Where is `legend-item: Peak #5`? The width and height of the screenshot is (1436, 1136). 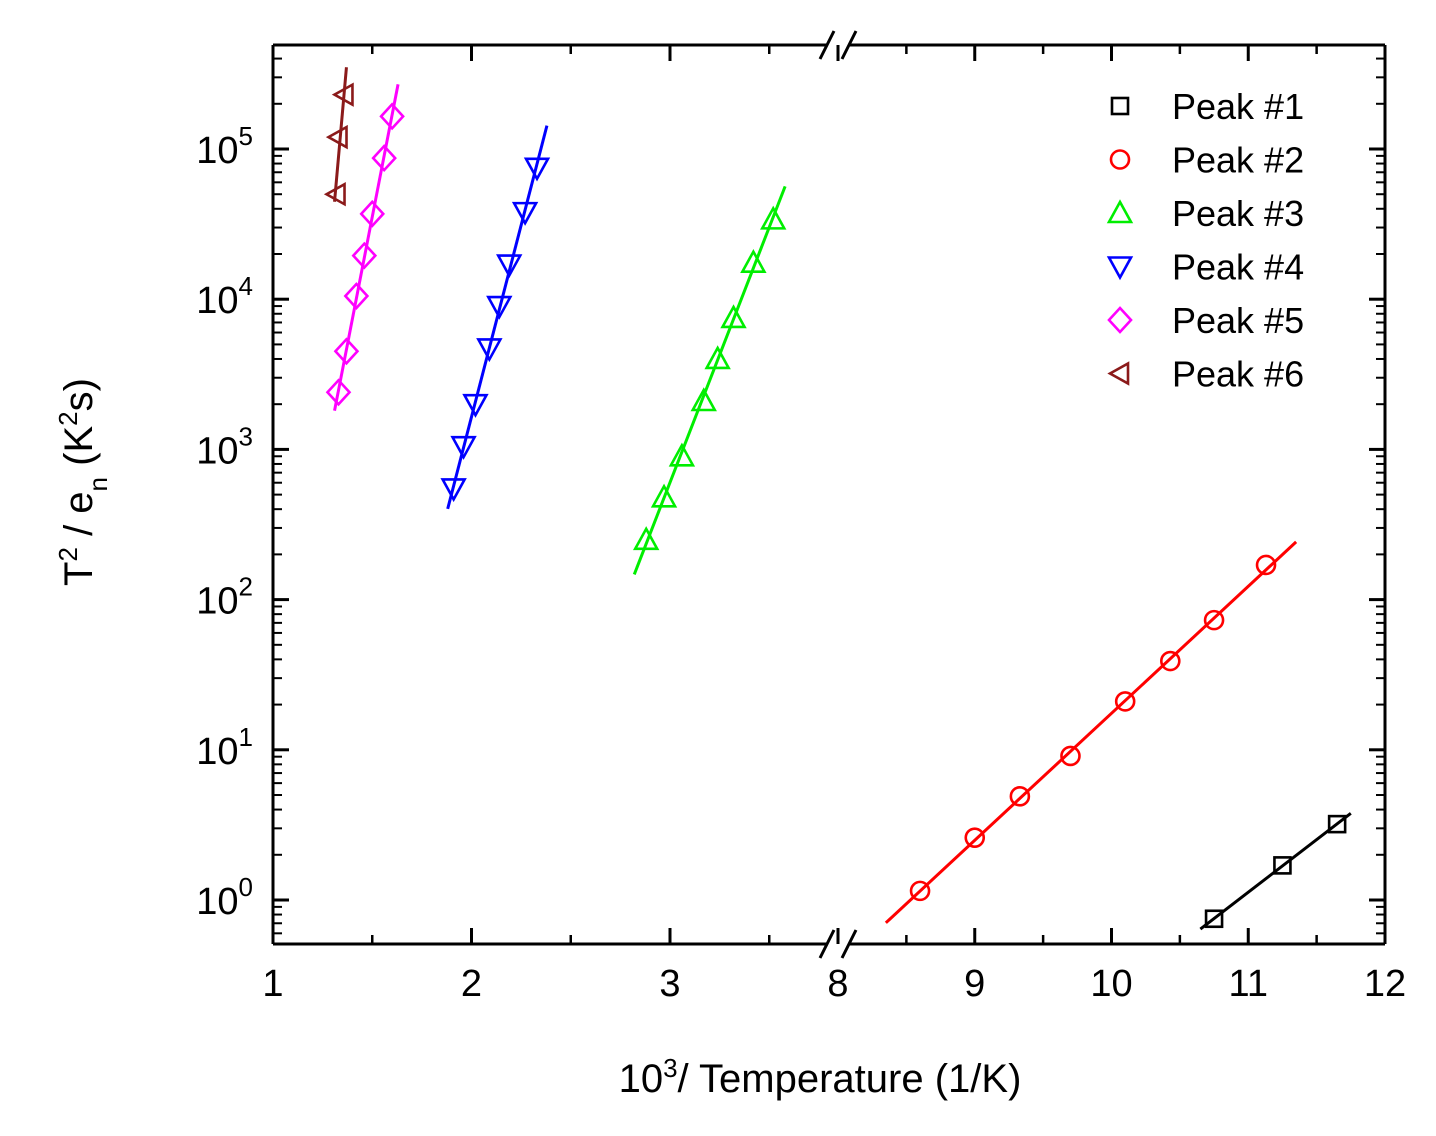 legend-item: Peak #5 is located at coordinates (1205, 320).